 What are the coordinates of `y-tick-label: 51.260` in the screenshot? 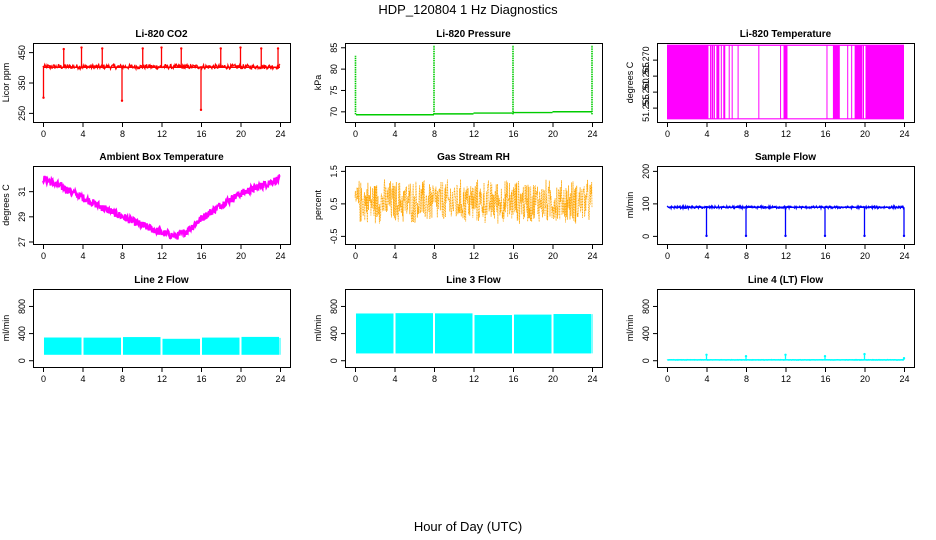 It's located at (646, 92).